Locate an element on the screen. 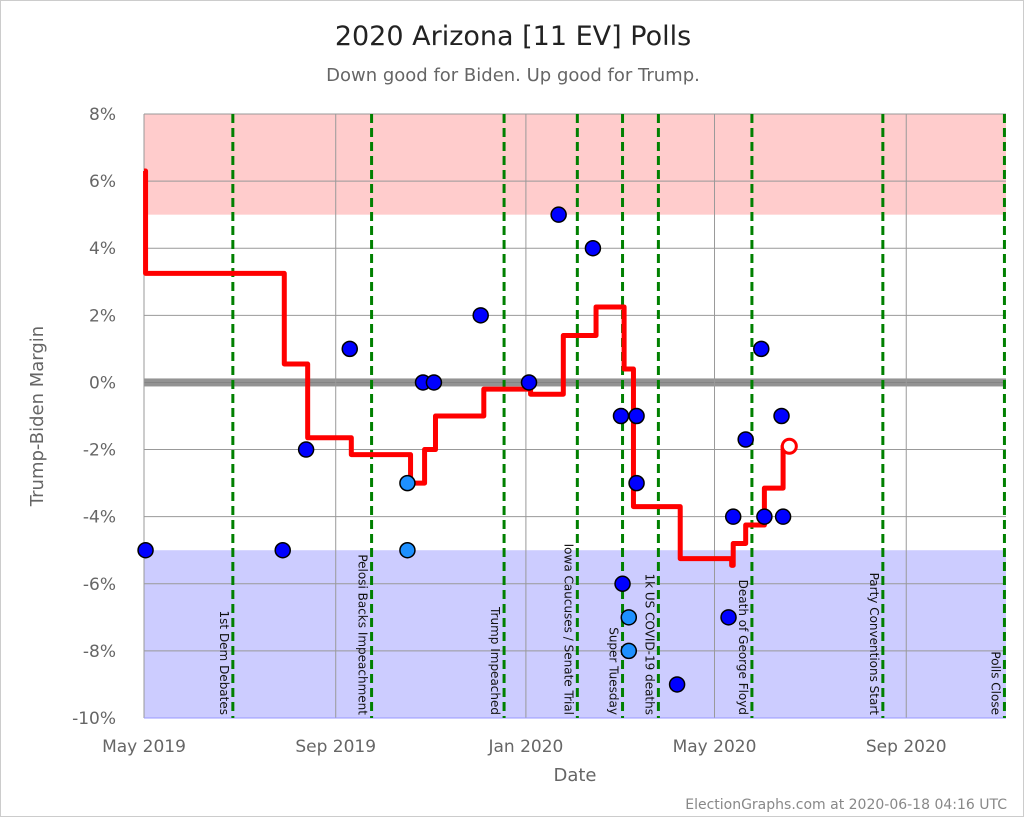 This screenshot has width=1024, height=822. event-label: Super Tuesday is located at coordinates (614, 671).